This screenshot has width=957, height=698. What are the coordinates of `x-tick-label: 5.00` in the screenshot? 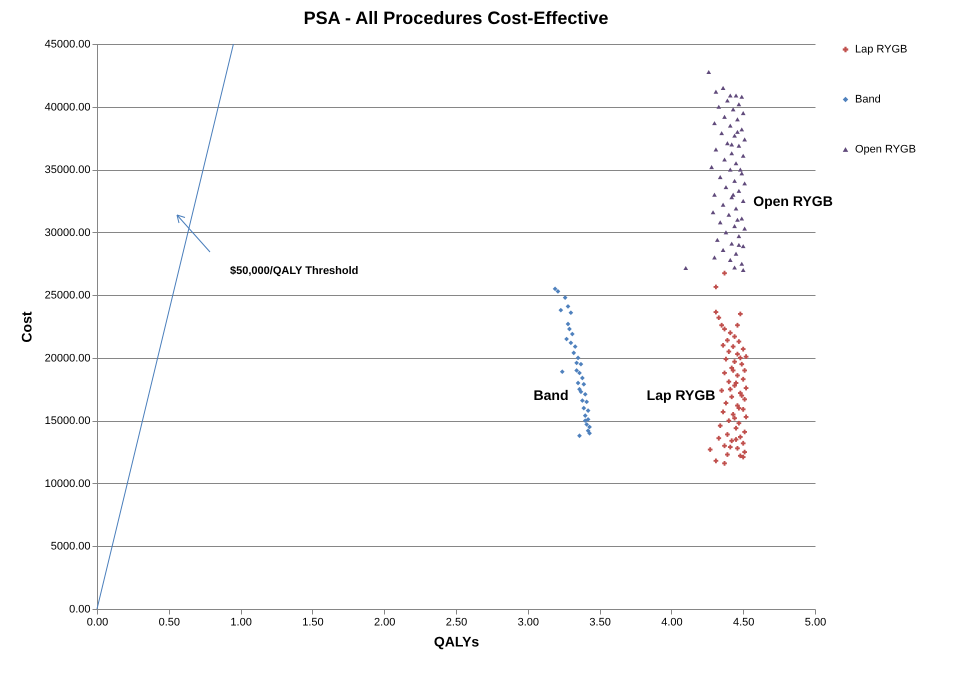 It's located at (815, 622).